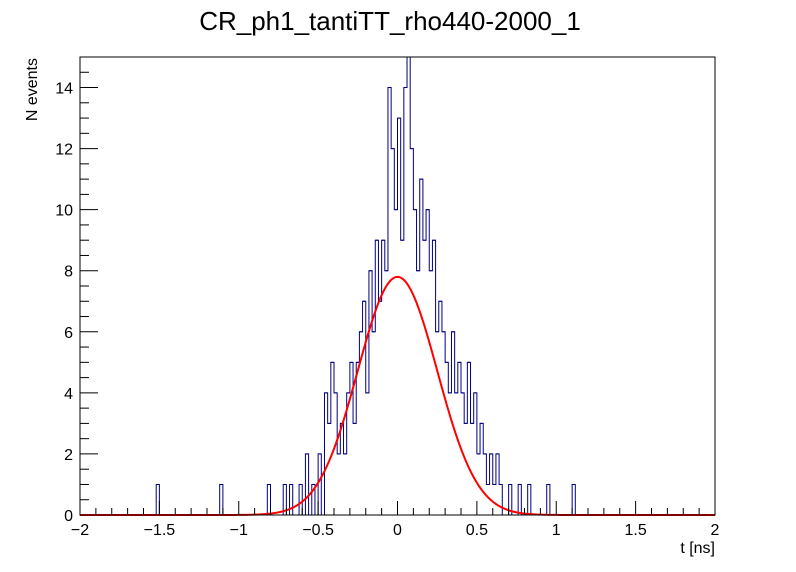 This screenshot has height=572, width=796. What do you see at coordinates (160, 530) in the screenshot?
I see `x-tick-label: −1.5` at bounding box center [160, 530].